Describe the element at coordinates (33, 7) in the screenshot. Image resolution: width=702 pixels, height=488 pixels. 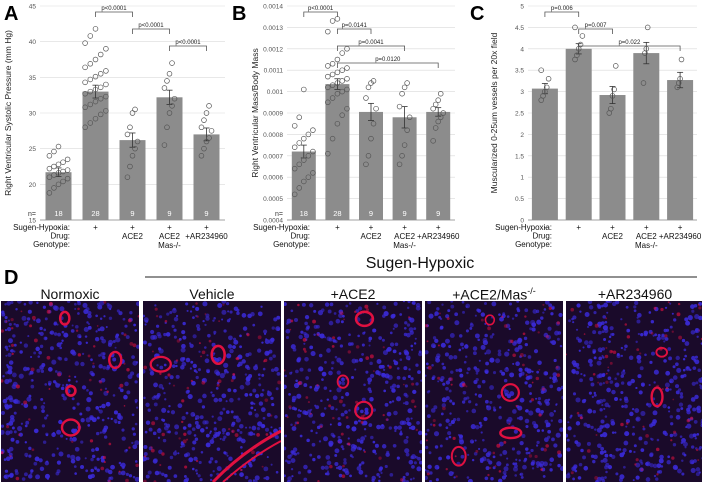
I see `y-tick-label: 45` at that location.